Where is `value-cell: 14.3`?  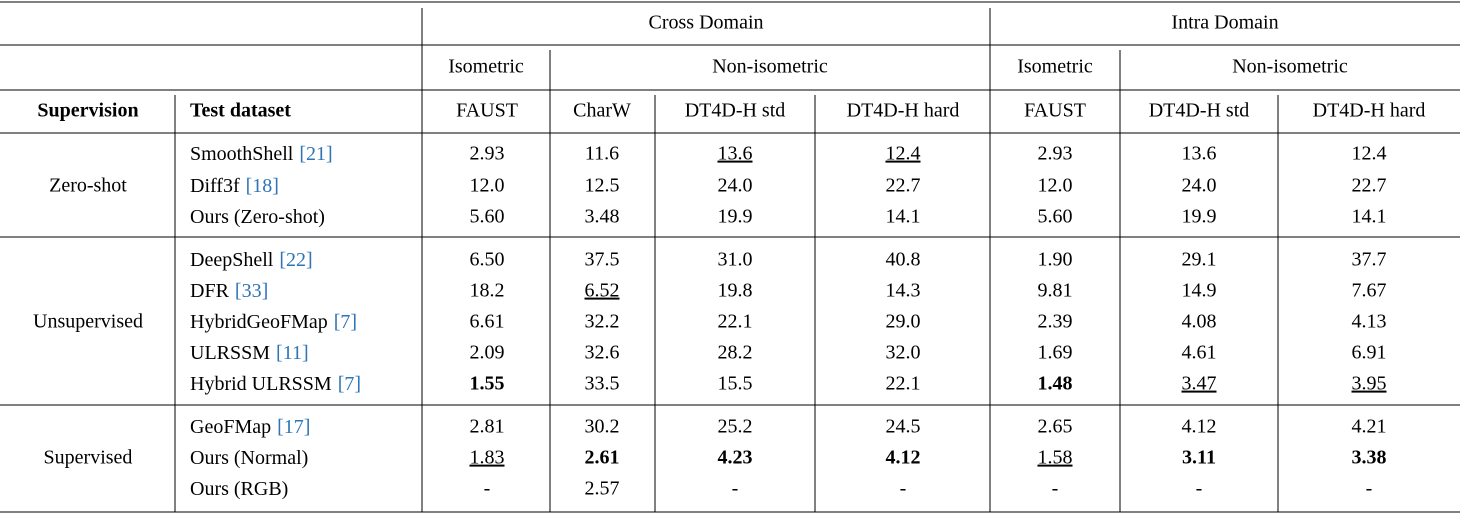 value-cell: 14.3 is located at coordinates (903, 291).